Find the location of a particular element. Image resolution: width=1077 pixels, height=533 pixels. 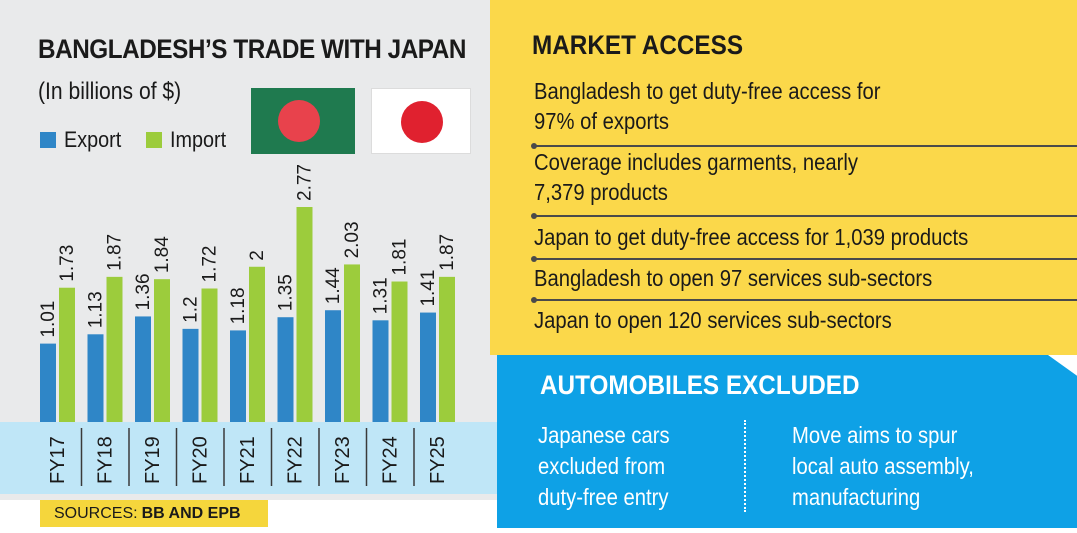

japan-flag-icon is located at coordinates (421, 121).